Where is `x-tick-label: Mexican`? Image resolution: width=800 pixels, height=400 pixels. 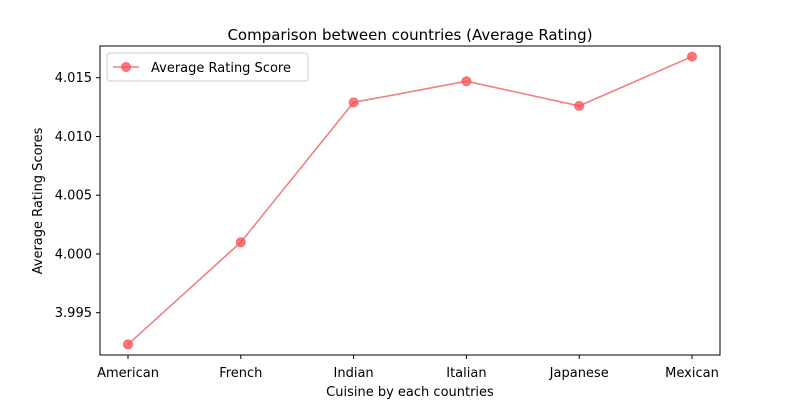 x-tick-label: Mexican is located at coordinates (692, 373).